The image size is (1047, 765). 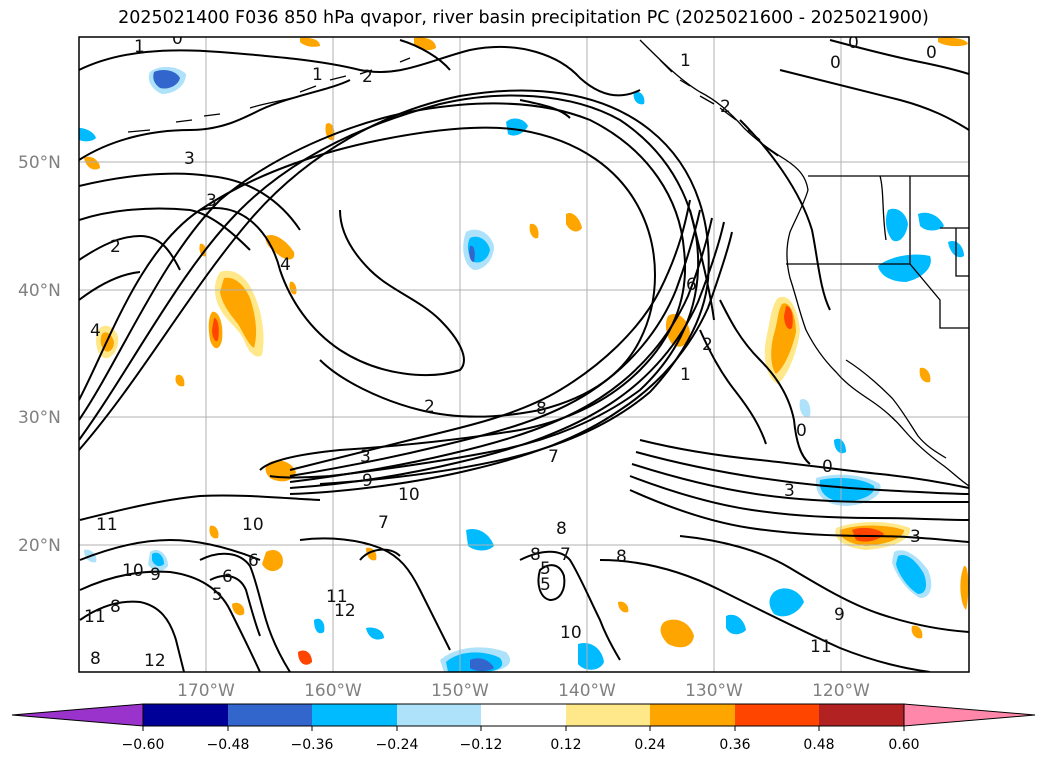 What do you see at coordinates (523, 715) in the screenshot?
I see `colorbar-outline` at bounding box center [523, 715].